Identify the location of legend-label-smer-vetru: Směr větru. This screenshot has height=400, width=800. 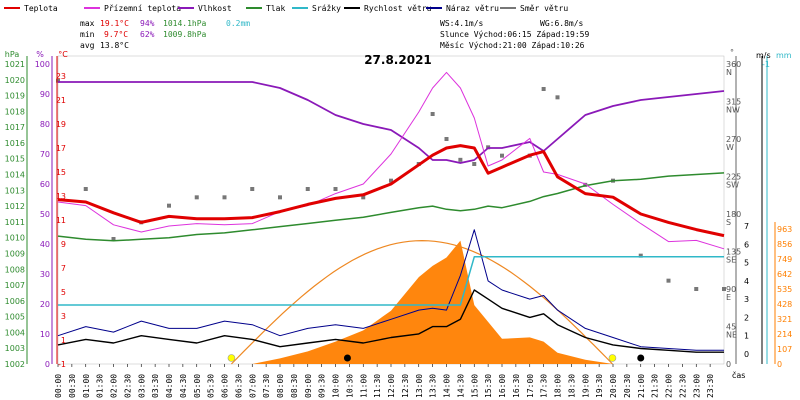
(544, 8).